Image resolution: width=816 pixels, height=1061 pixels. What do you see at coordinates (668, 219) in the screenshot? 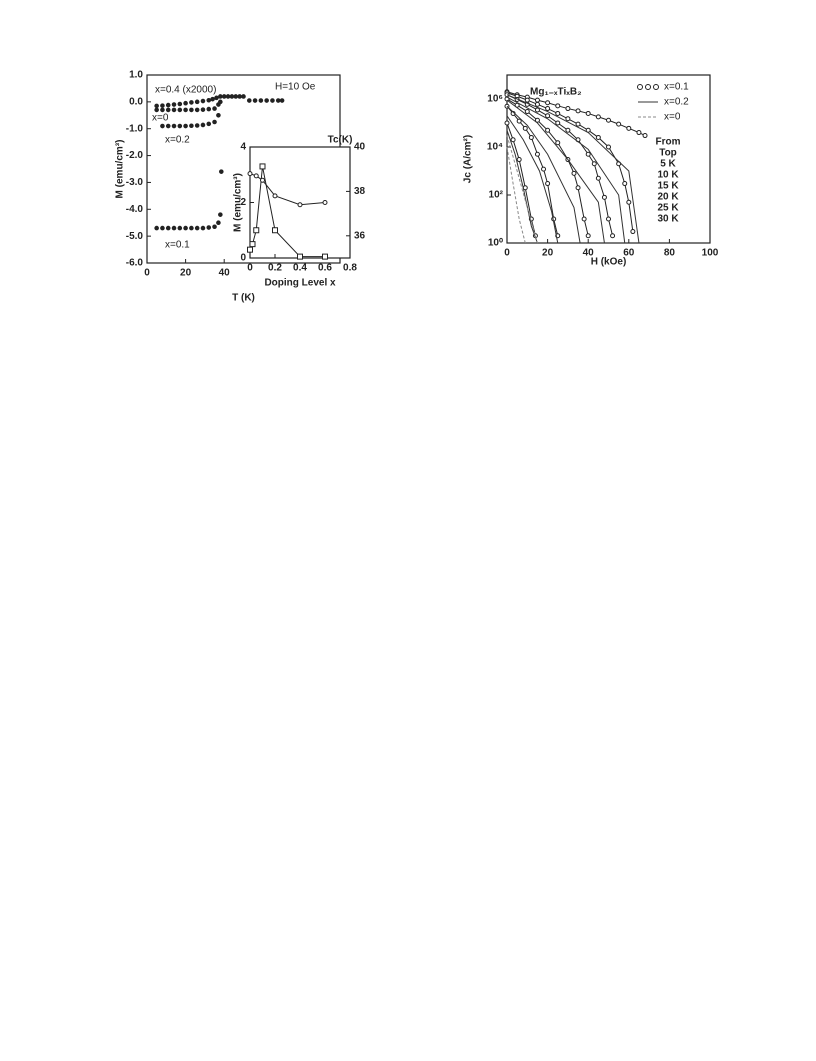
I see `annotation: 30 K` at bounding box center [668, 219].